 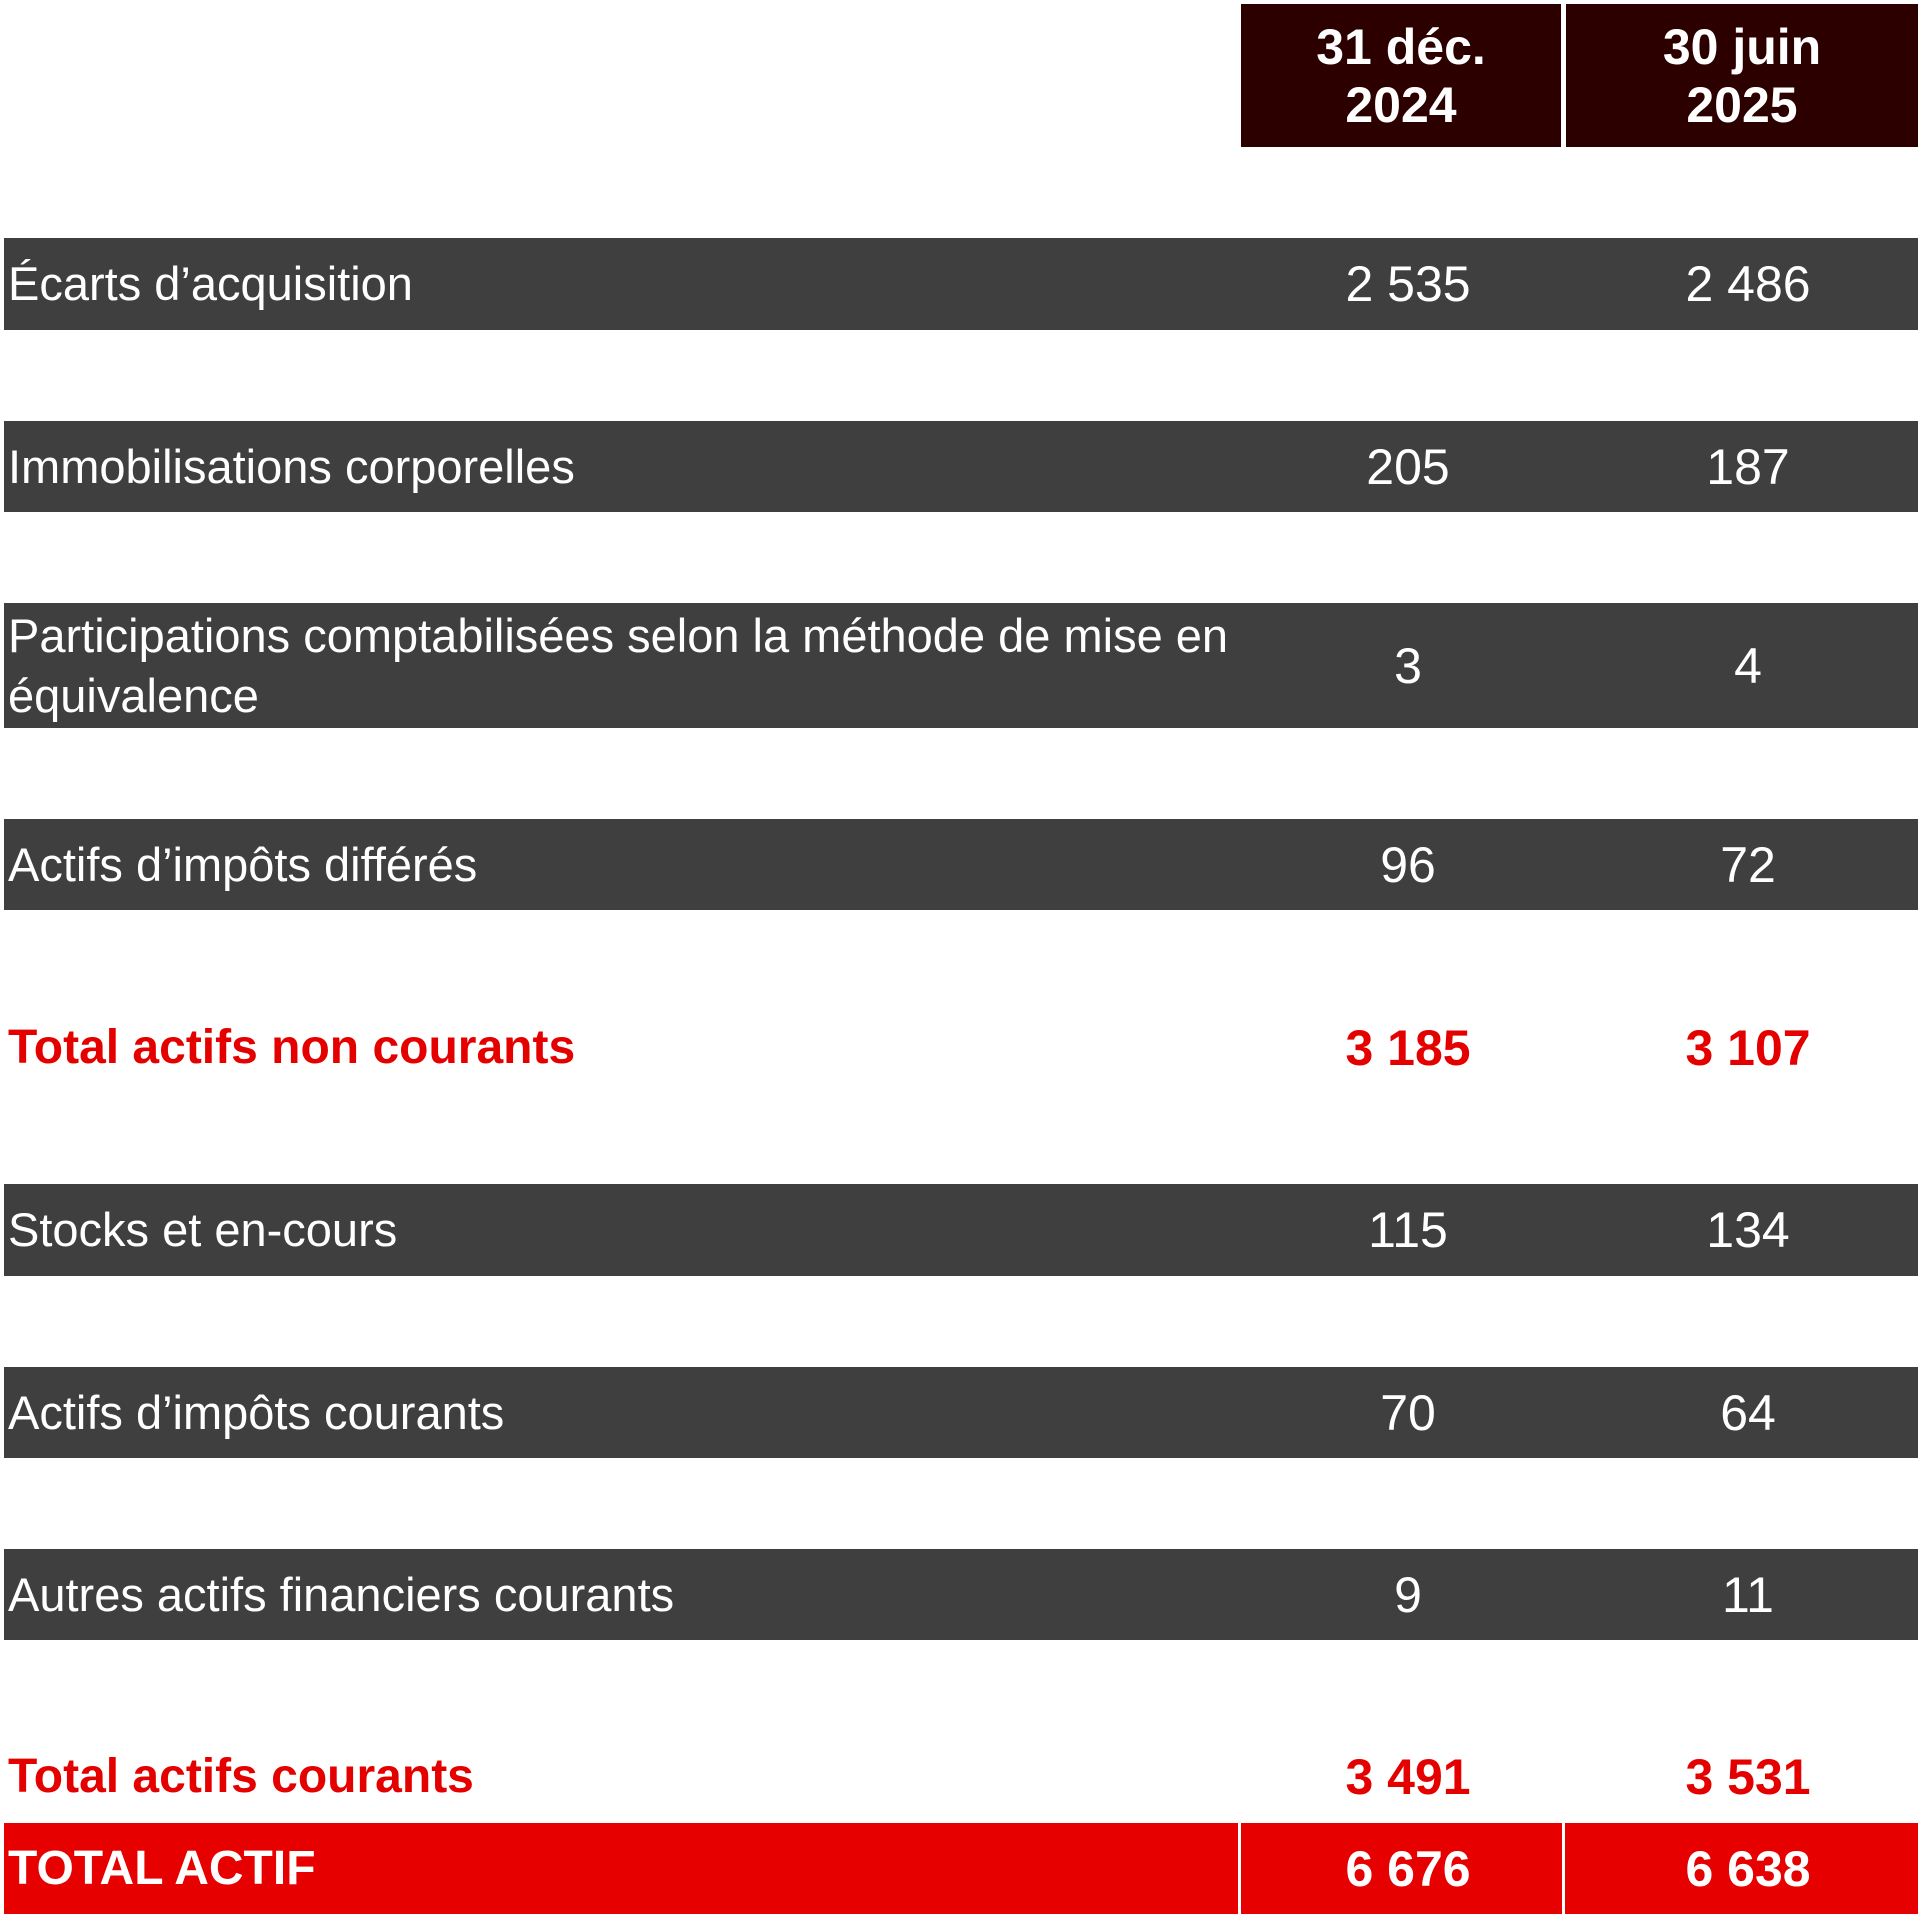 I want to click on row-label: Actifs d’impôts courants, so click(x=256, y=1412).